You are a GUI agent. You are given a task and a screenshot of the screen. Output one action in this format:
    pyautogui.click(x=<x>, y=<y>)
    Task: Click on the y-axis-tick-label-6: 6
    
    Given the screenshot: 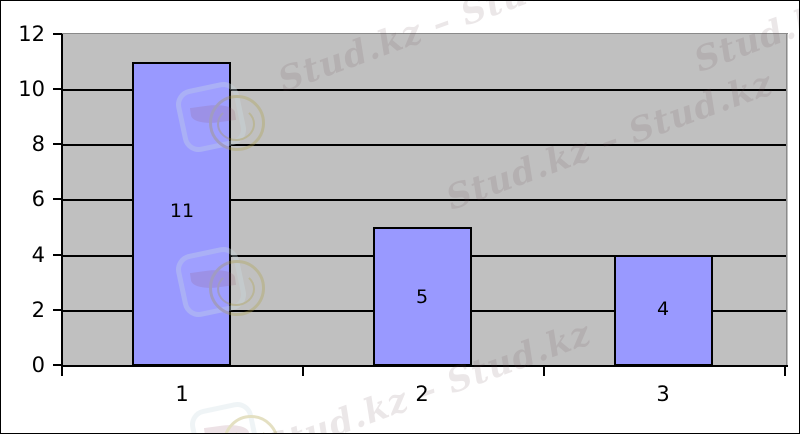 What is the action you would take?
    pyautogui.click(x=38, y=199)
    